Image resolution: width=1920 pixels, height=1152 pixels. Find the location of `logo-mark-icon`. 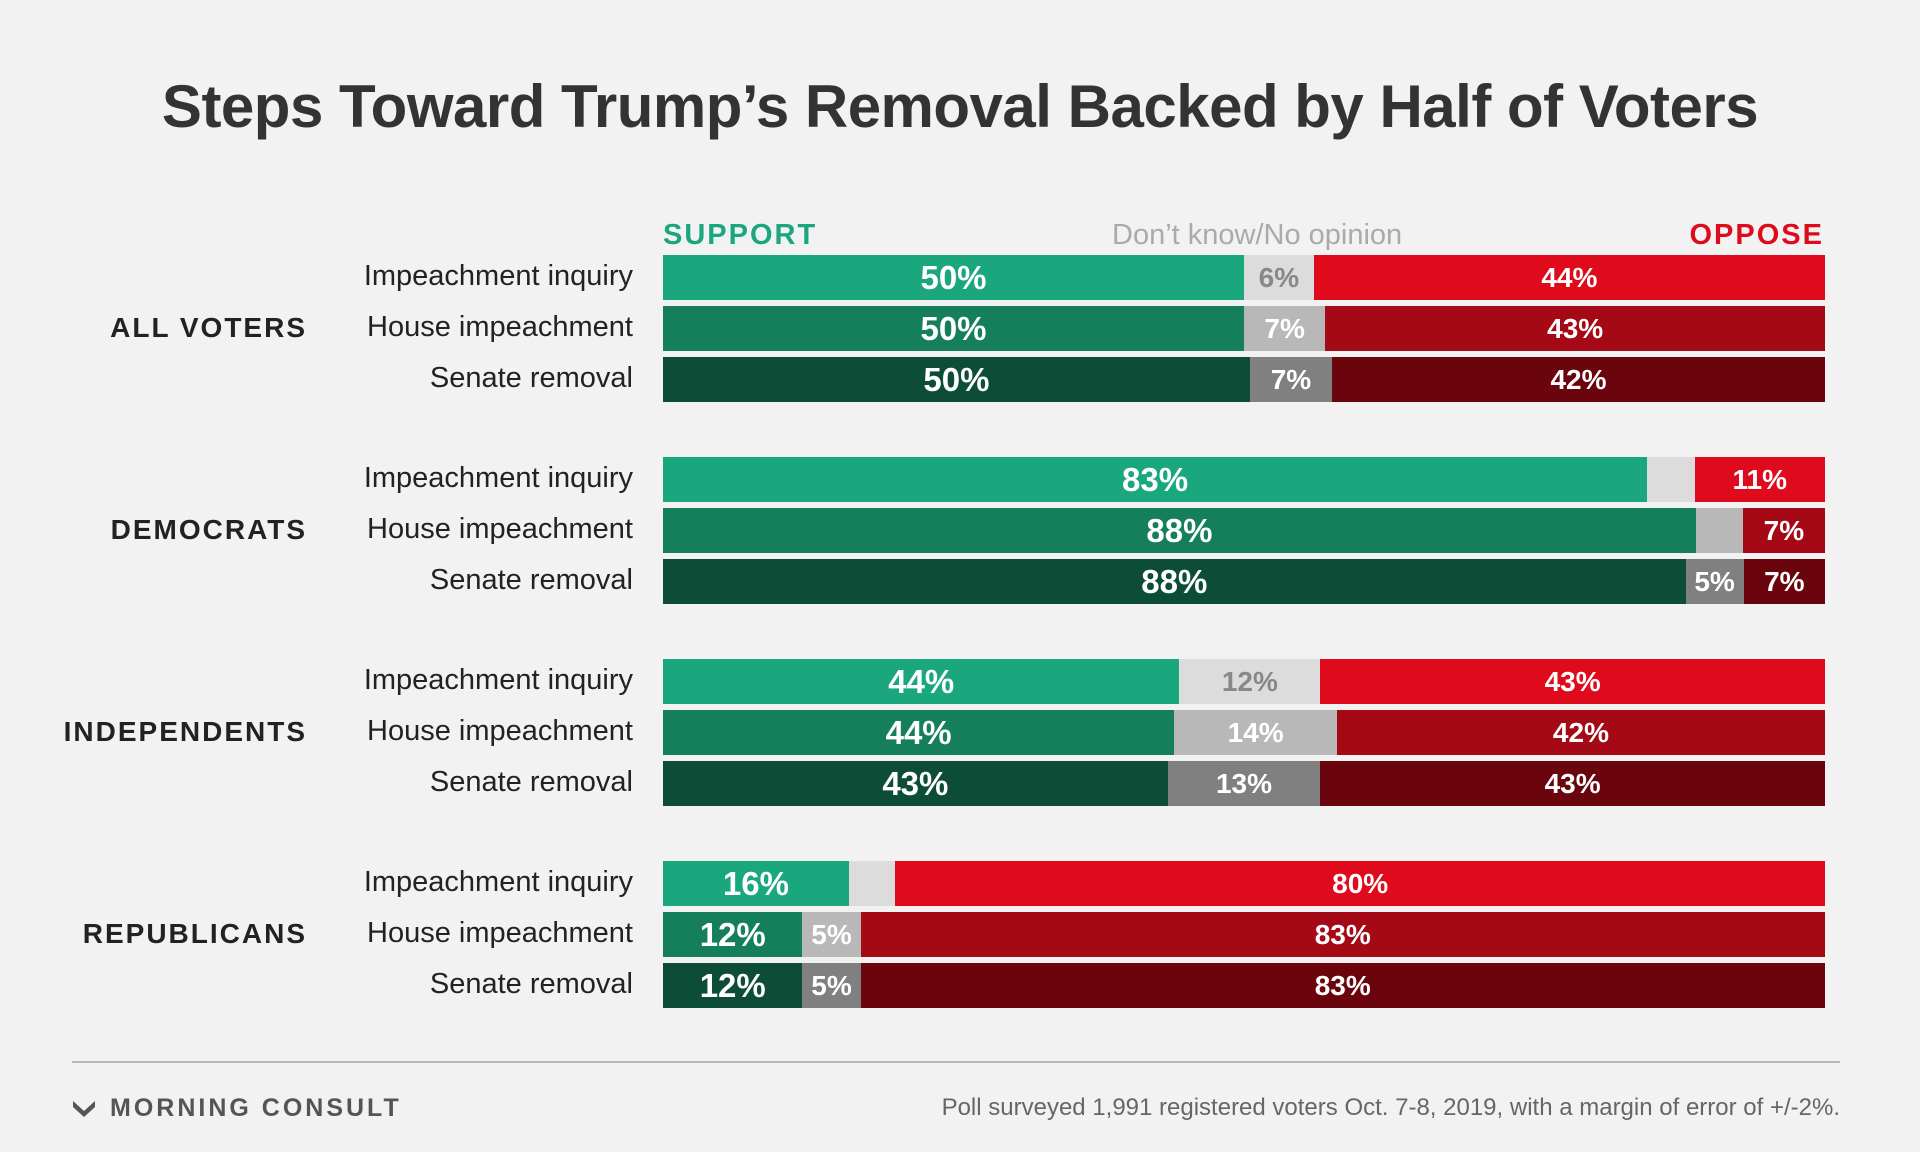

logo-mark-icon is located at coordinates (84, 1108).